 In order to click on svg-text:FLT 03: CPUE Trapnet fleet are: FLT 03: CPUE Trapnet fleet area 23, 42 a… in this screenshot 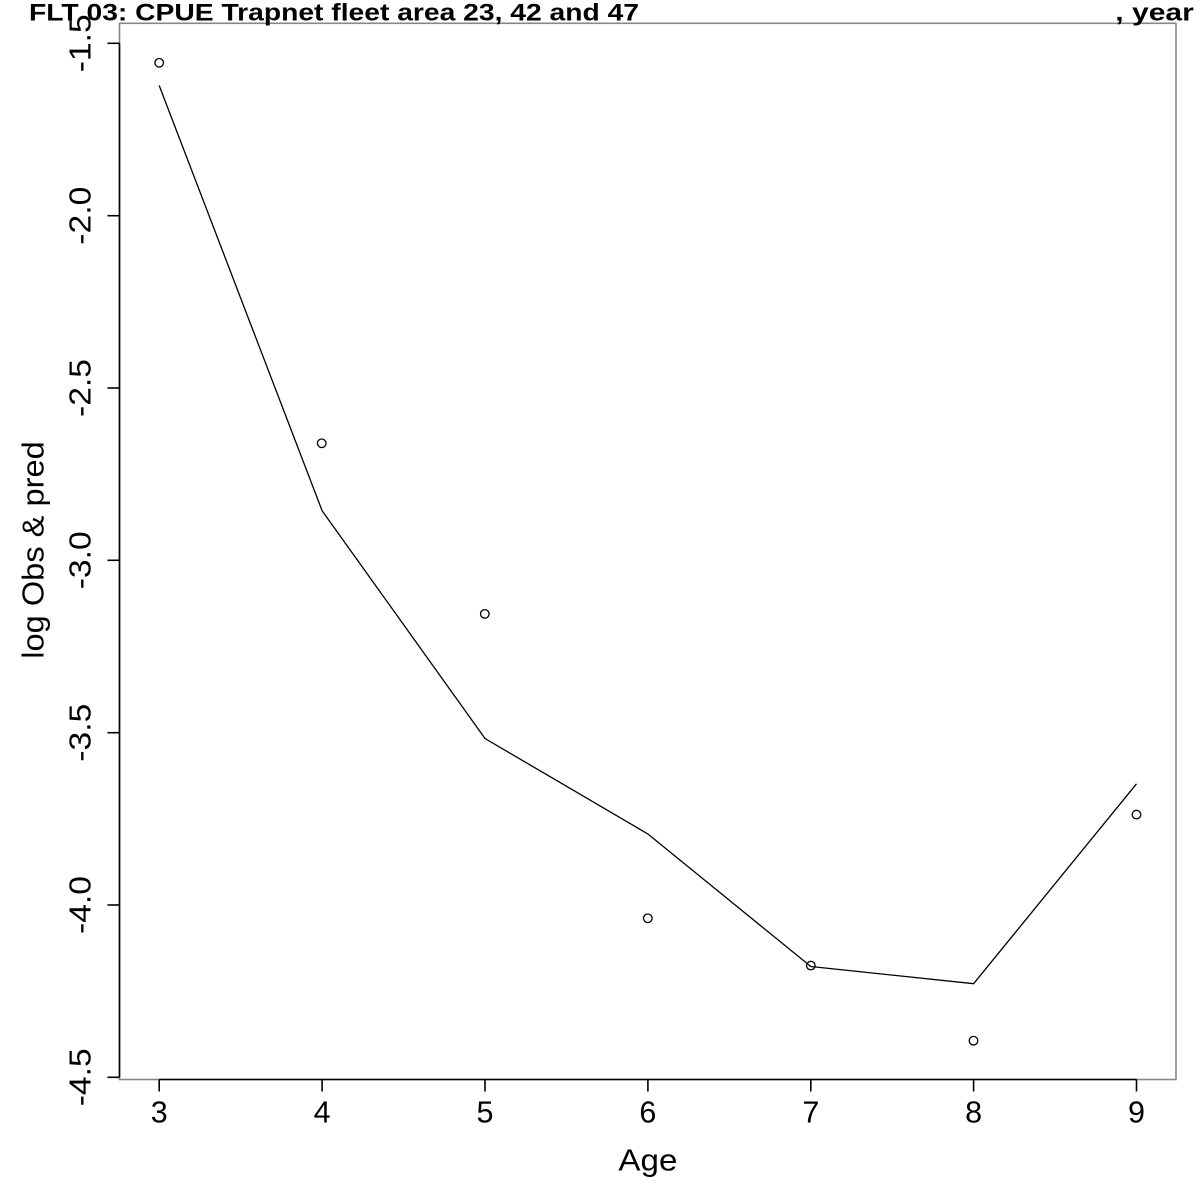, I will do `click(334, 13)`.